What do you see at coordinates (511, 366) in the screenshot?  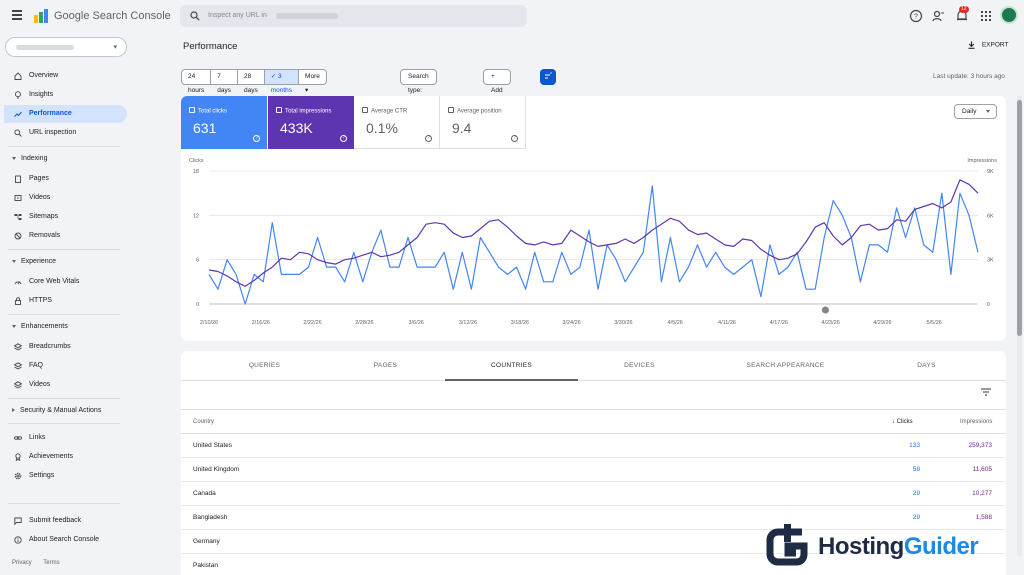 I see `tab-countries: COUNTRIES` at bounding box center [511, 366].